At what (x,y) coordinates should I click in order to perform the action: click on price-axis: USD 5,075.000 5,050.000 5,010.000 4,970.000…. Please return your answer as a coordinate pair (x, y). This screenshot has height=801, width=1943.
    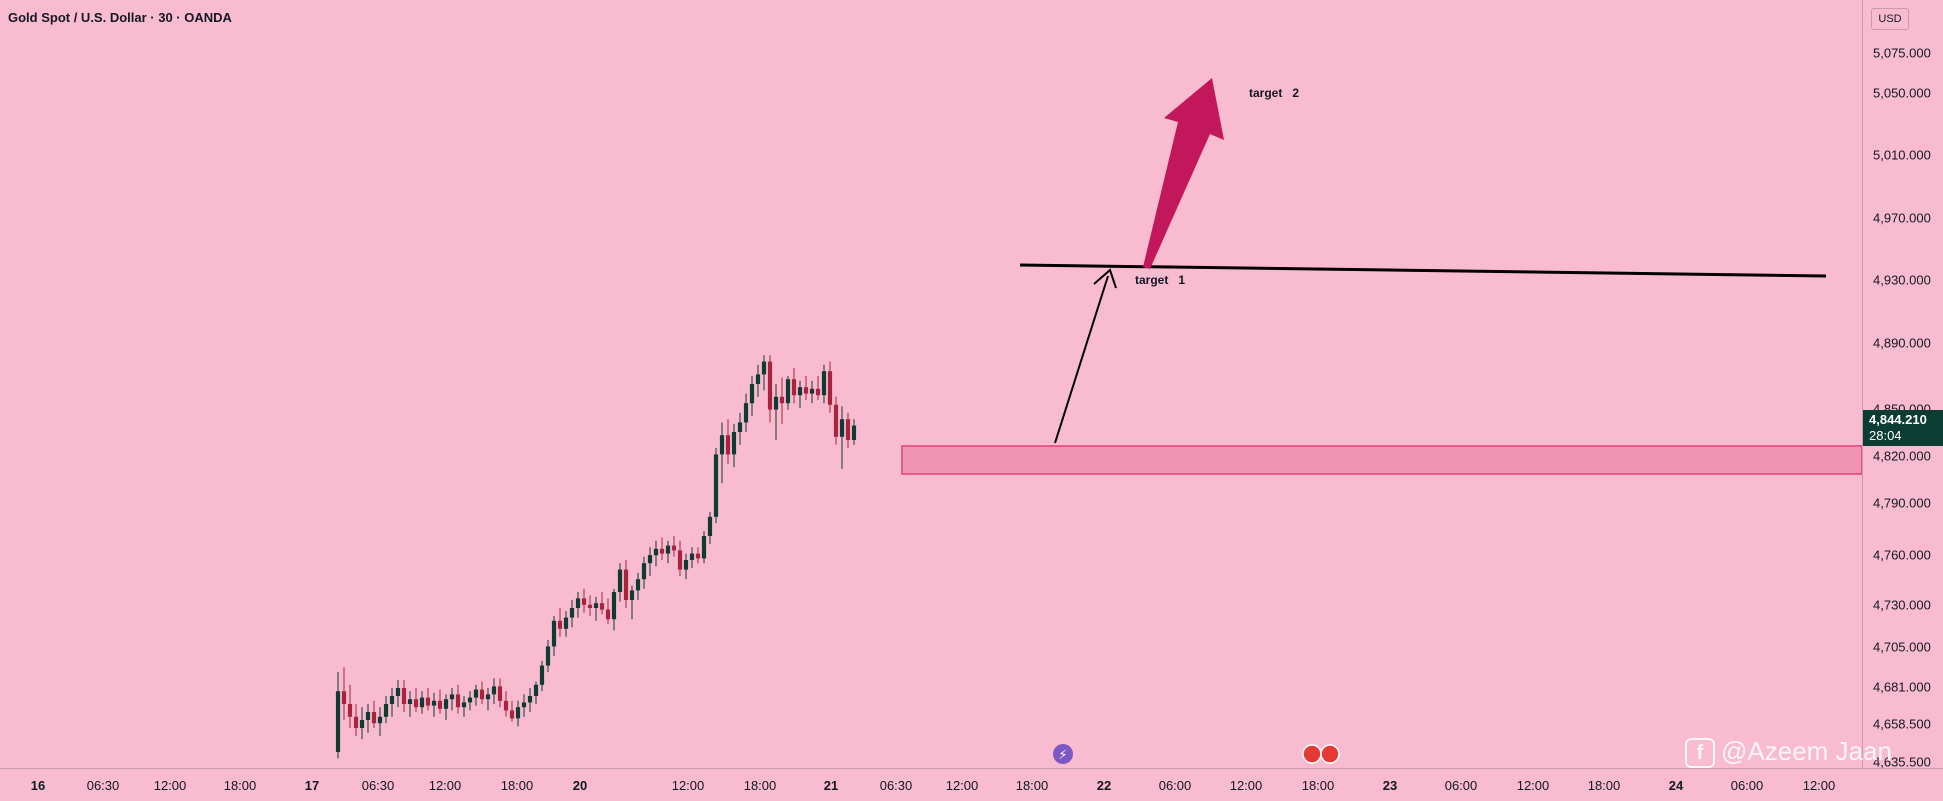
    Looking at the image, I should click on (1902, 385).